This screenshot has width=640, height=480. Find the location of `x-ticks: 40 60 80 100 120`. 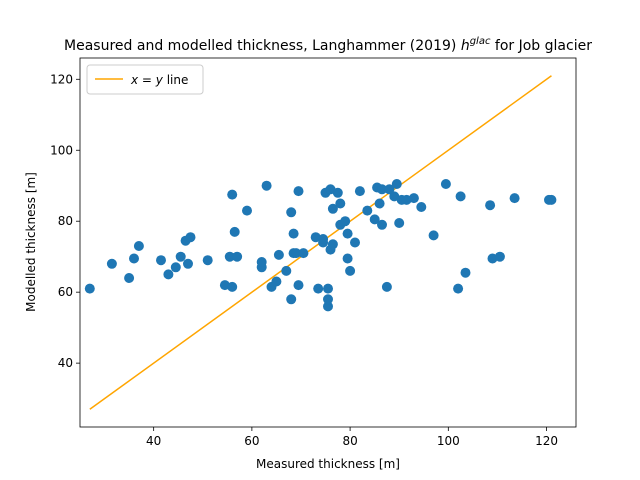

x-ticks: 40 60 80 100 120 is located at coordinates (352, 437).